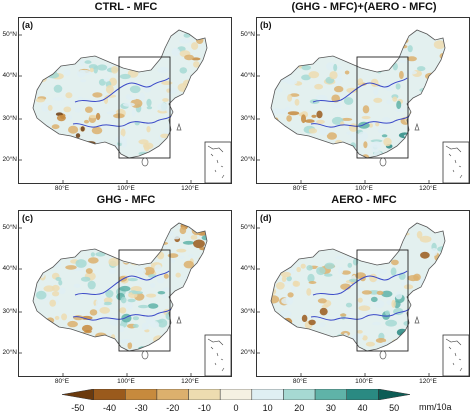 This screenshot has height=414, width=474. What do you see at coordinates (358, 94) in the screenshot?
I see `china-border` at bounding box center [358, 94].